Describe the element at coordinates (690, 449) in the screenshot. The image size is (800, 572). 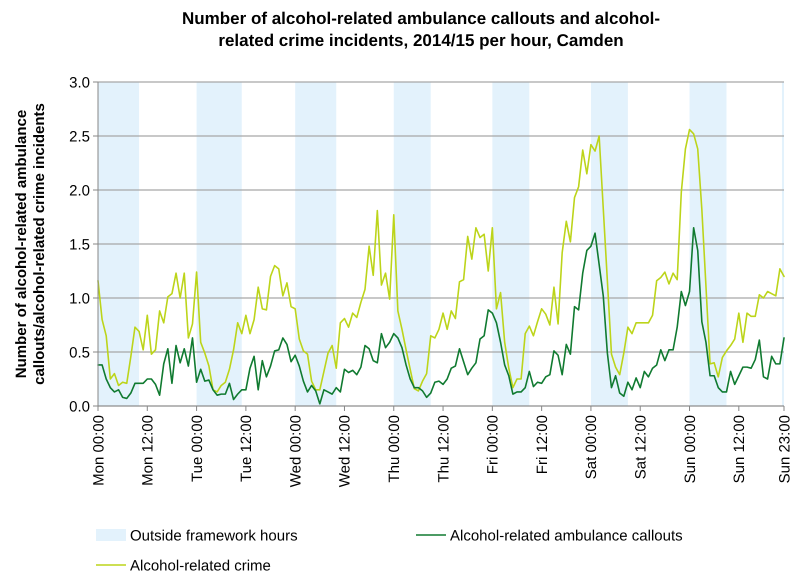
I see `x-tick-label: Sun 00:00` at that location.